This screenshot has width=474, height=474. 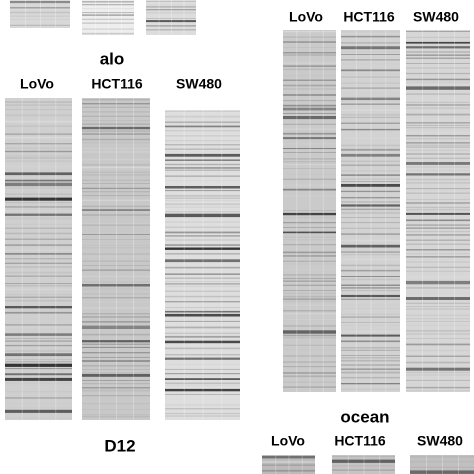 What do you see at coordinates (112, 58) in the screenshot?
I see `panel-title: alo` at bounding box center [112, 58].